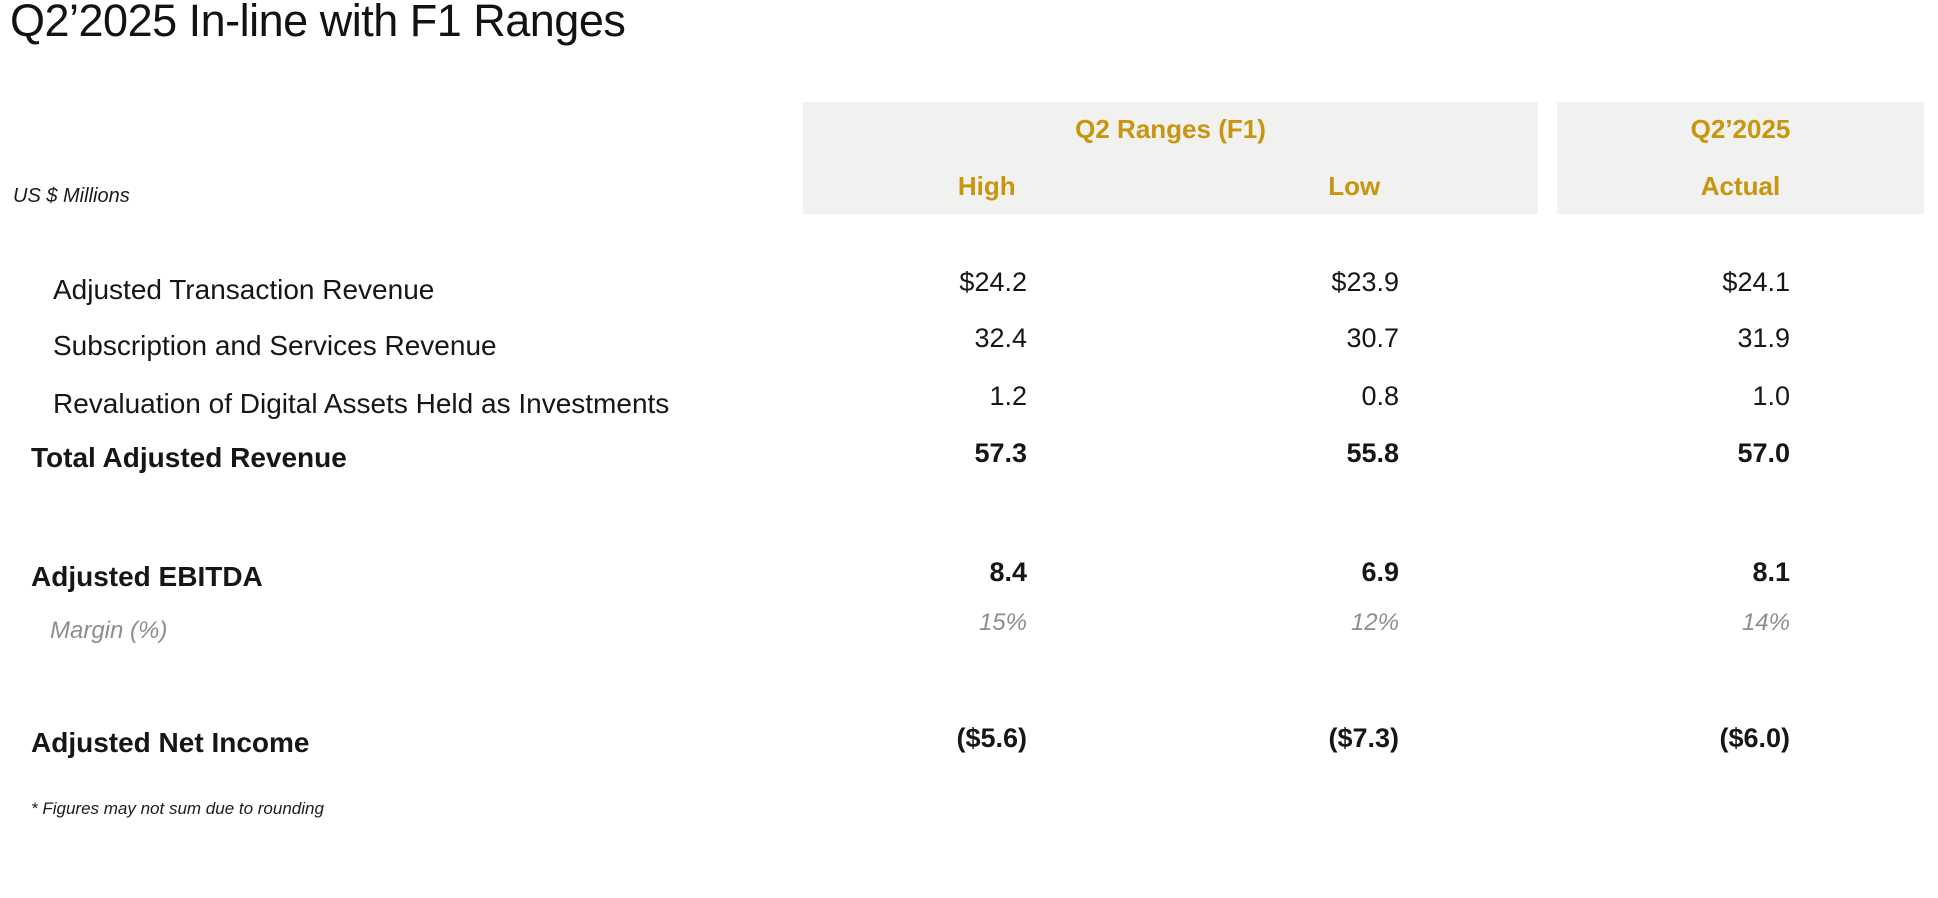  What do you see at coordinates (1002, 622) in the screenshot?
I see `row-value: 15%` at bounding box center [1002, 622].